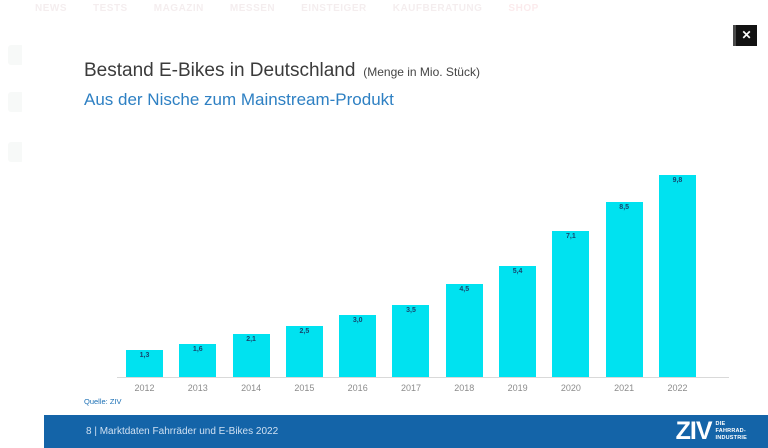 The image size is (768, 448). Describe the element at coordinates (677, 388) in the screenshot. I see `x-tick-label: 2022` at that location.